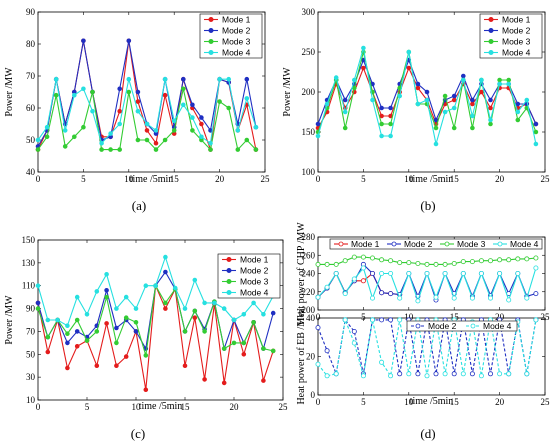 The width and height of the screenshot is (550, 443). Describe the element at coordinates (309, 52) in the screenshot. I see `y-tick-label: 250` at that location.